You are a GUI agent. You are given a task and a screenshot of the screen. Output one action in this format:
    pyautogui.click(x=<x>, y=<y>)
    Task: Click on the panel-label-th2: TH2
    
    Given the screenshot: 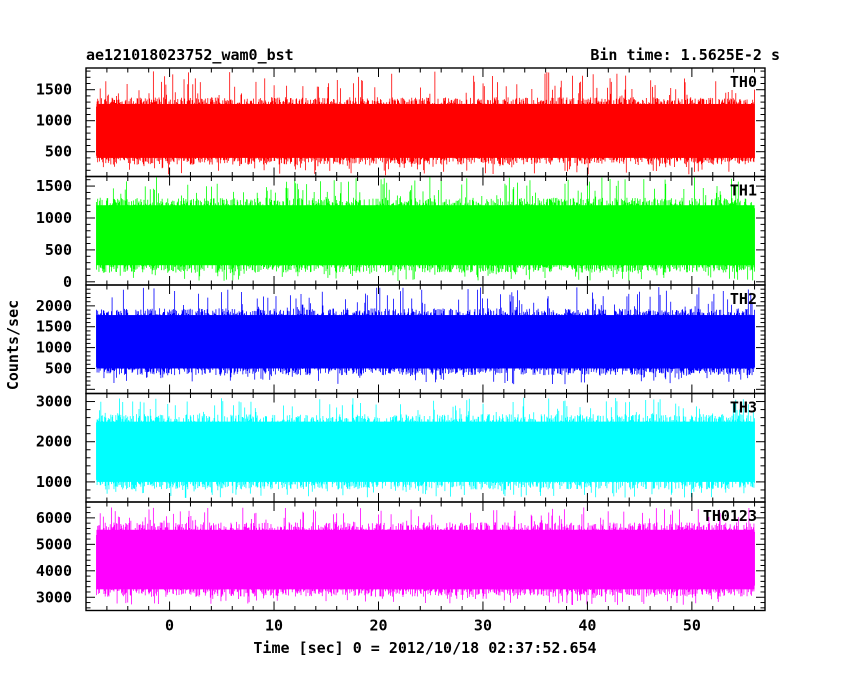 What is the action you would take?
    pyautogui.click(x=743, y=299)
    